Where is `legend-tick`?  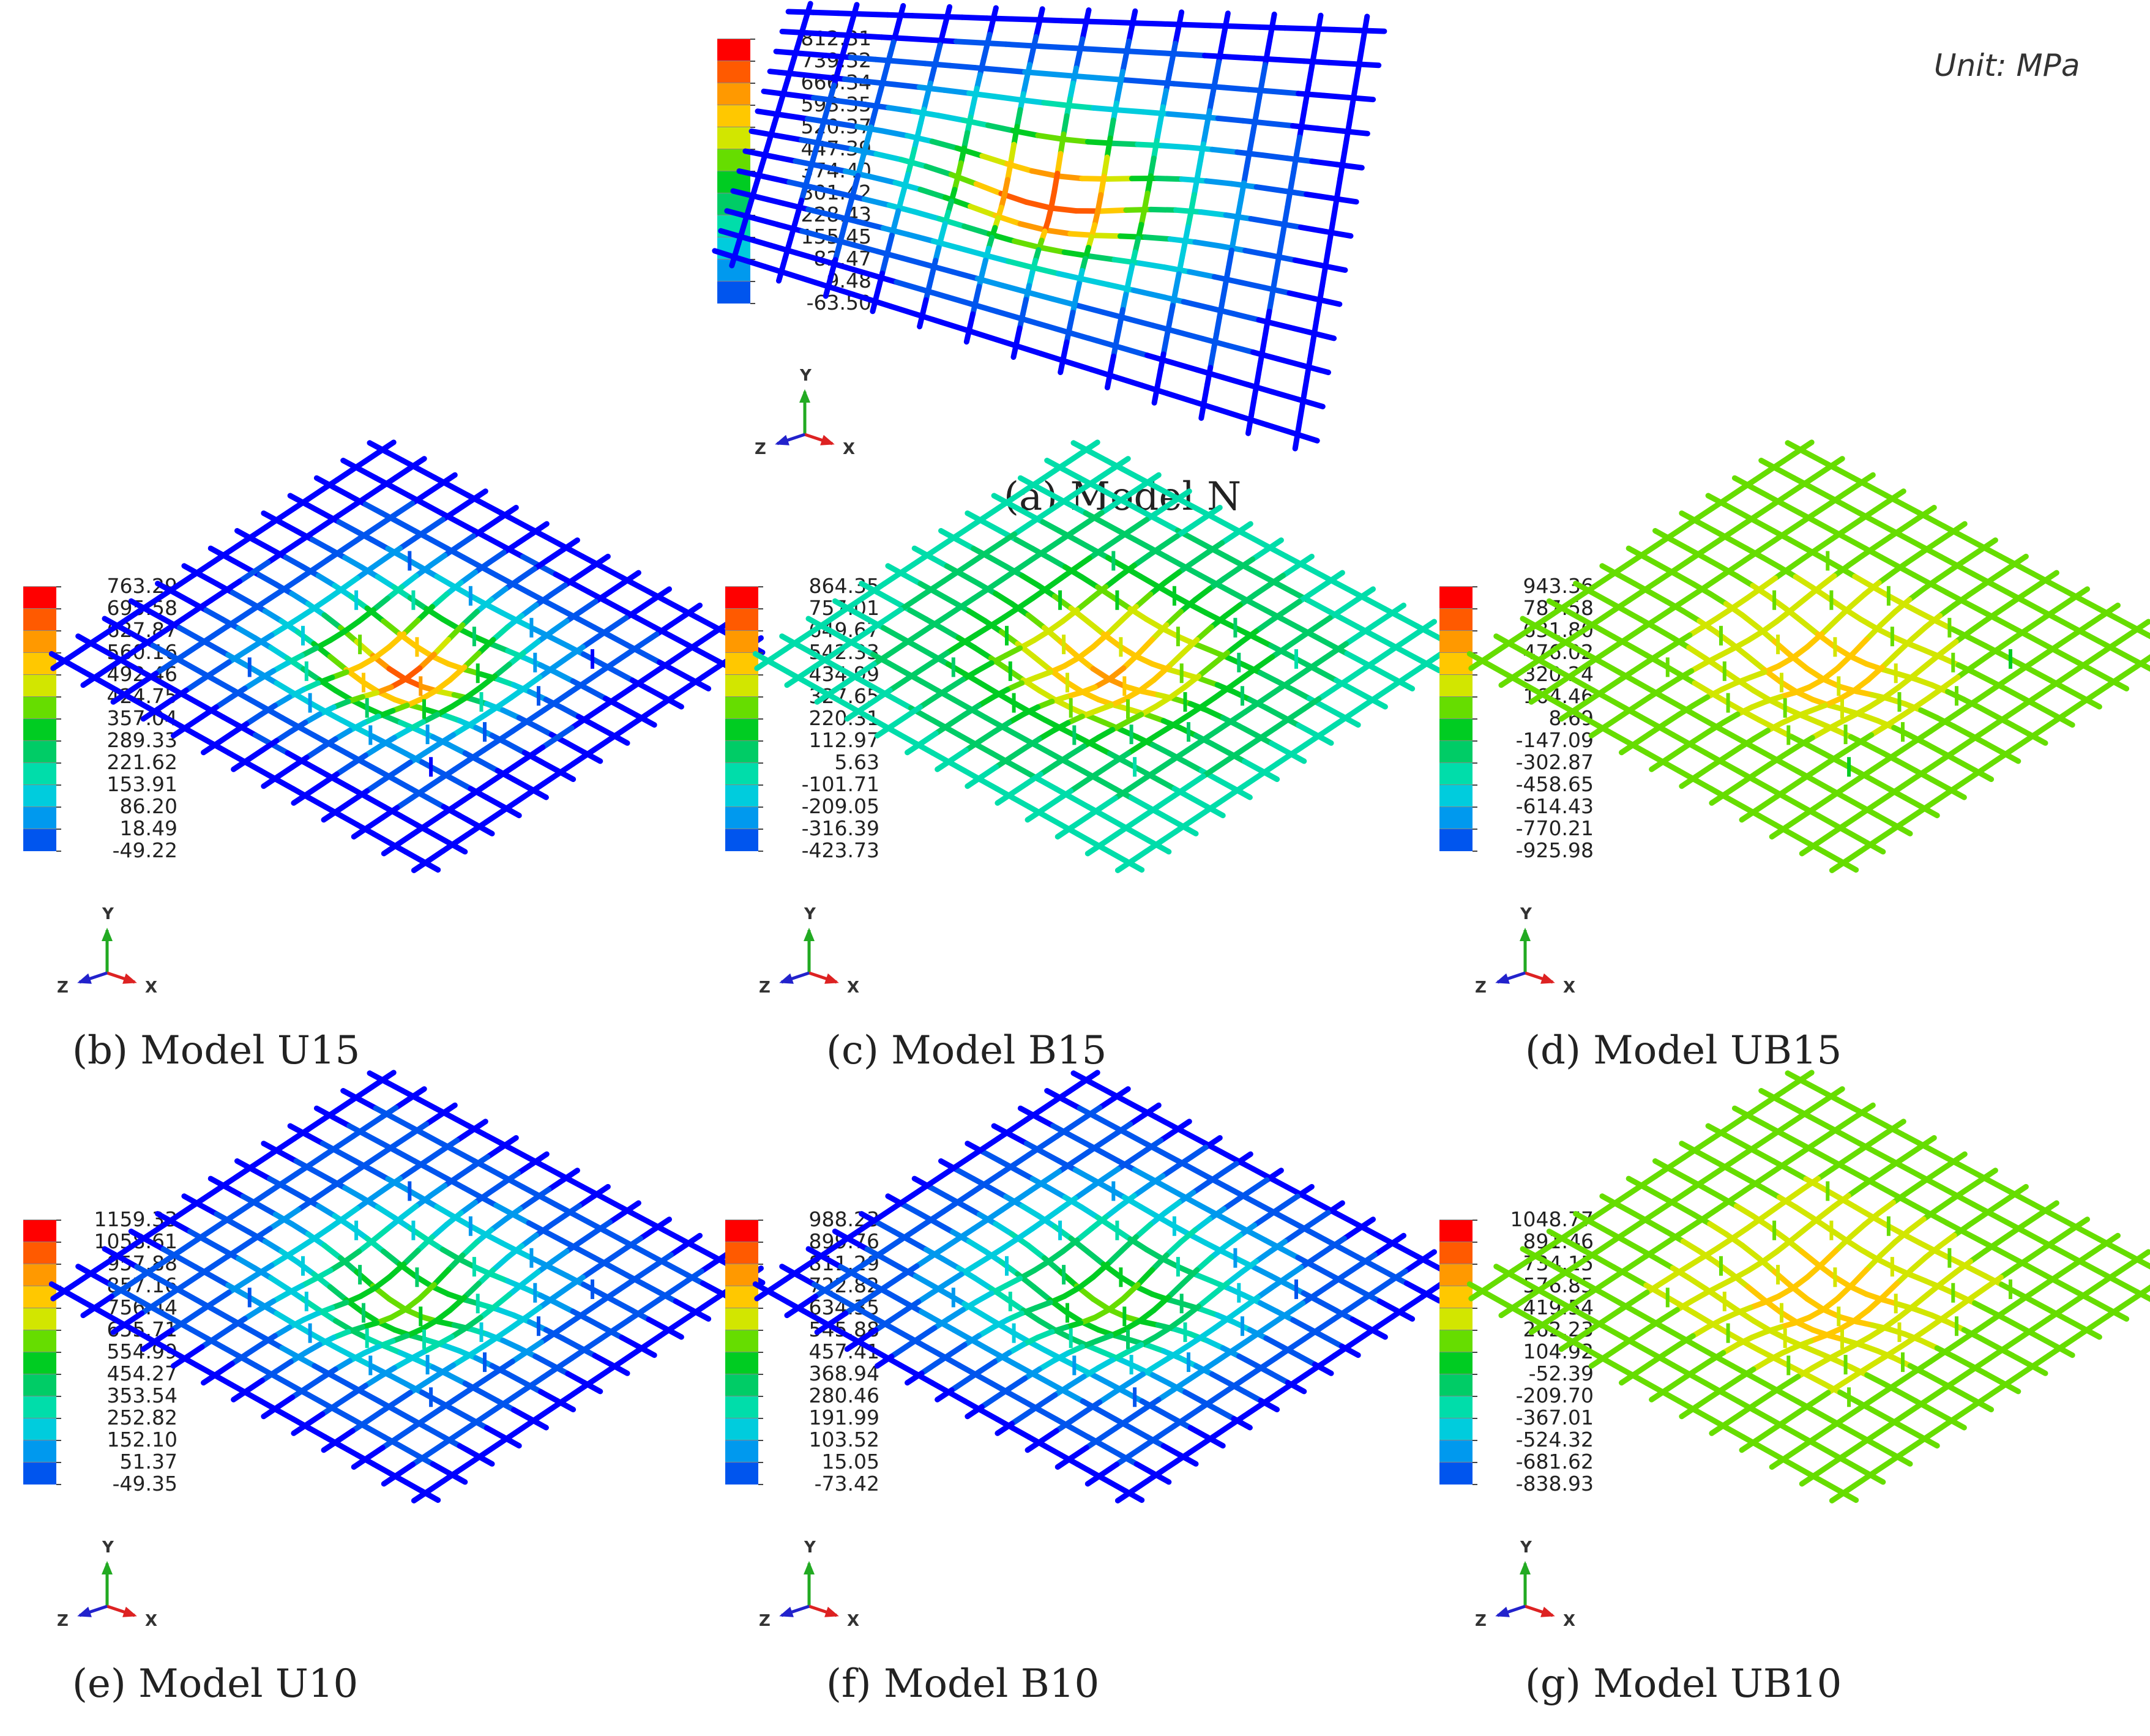 legend-tick is located at coordinates (760, 586).